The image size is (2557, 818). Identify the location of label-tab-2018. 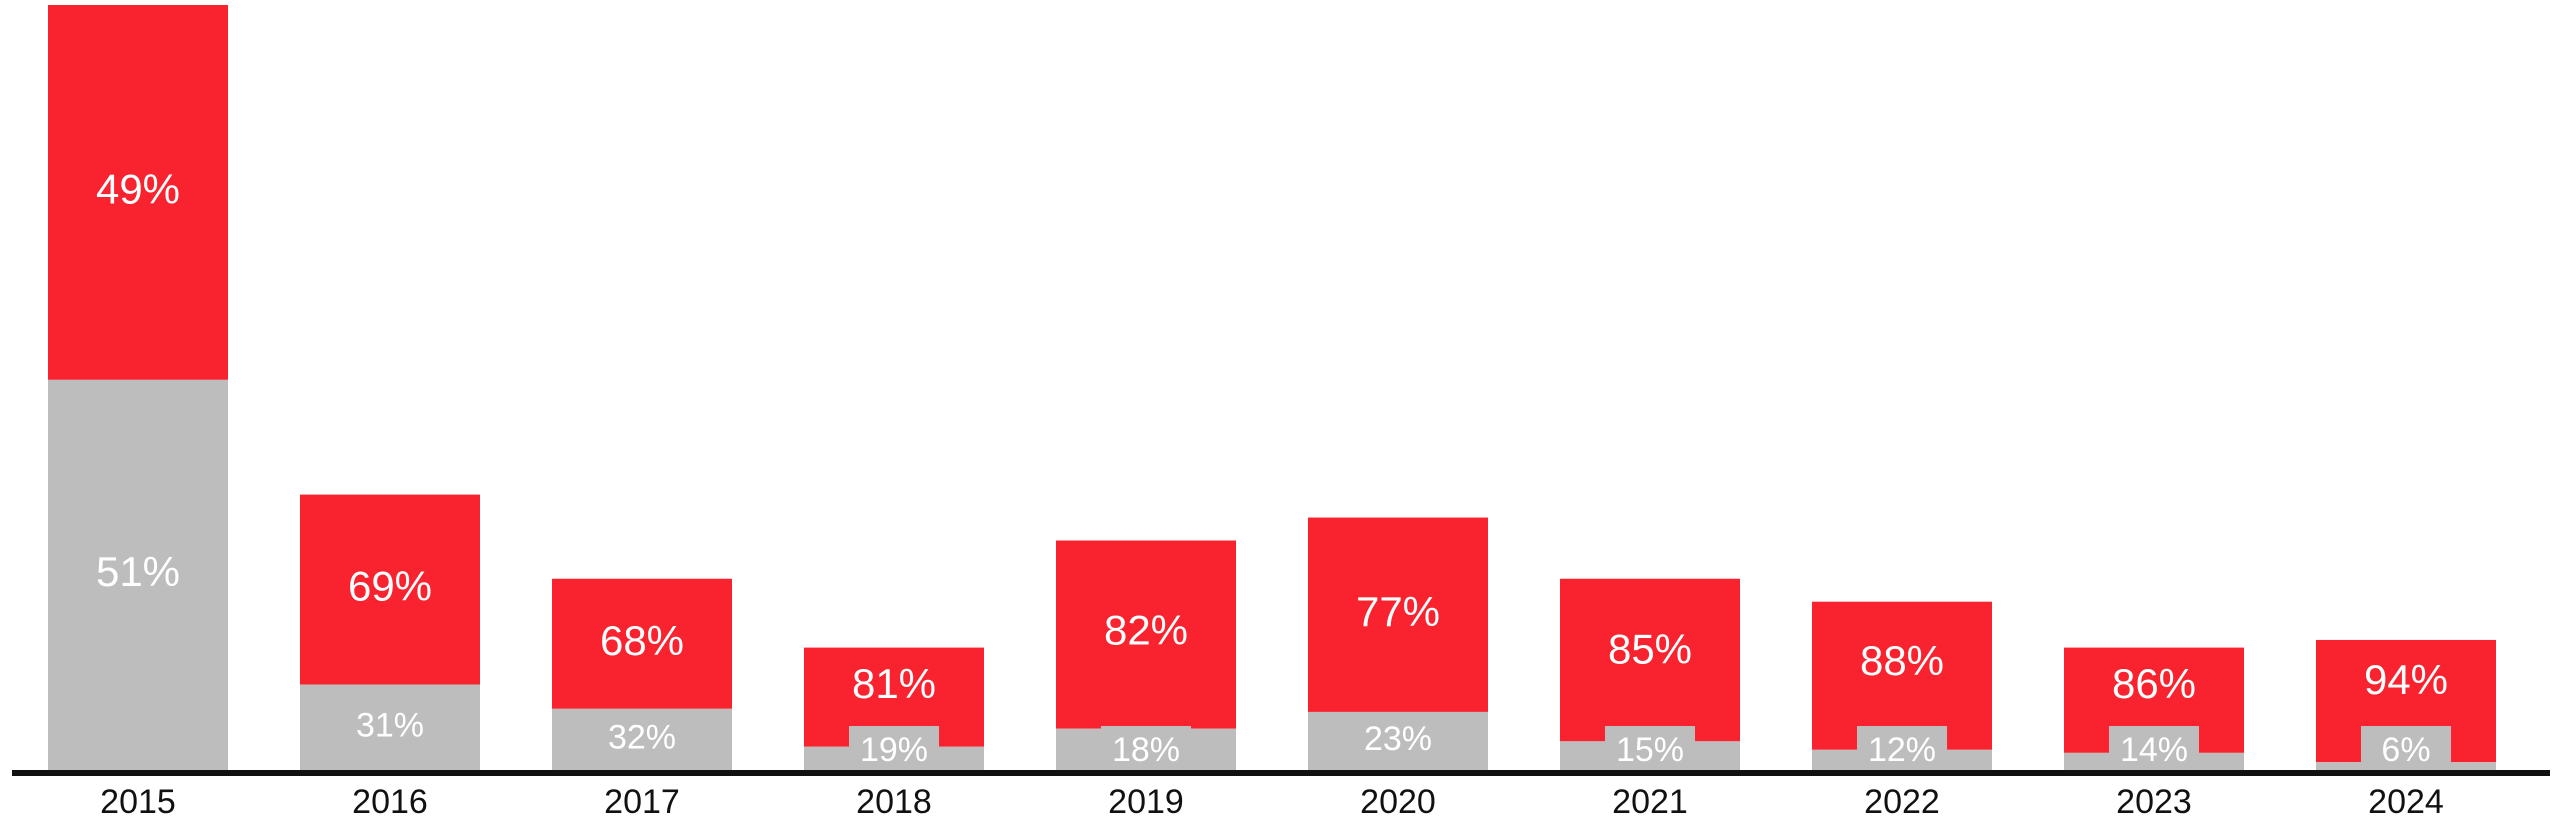
(894, 748).